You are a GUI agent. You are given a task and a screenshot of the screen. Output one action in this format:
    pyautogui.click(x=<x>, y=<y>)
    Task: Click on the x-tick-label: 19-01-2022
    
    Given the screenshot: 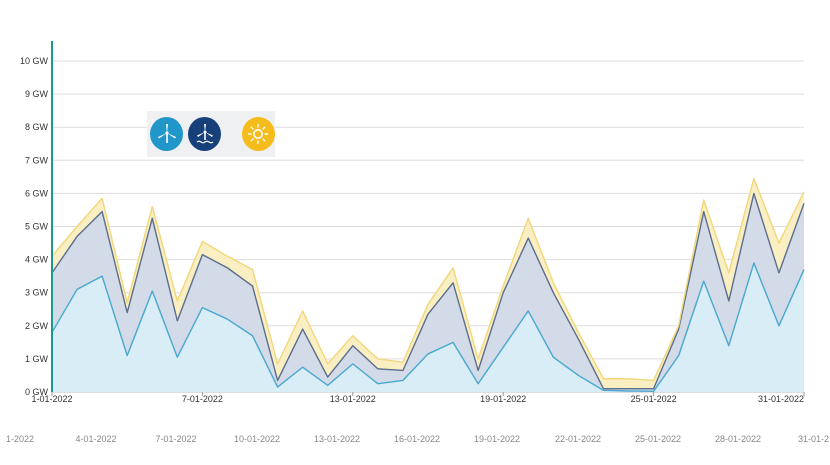 What is the action you would take?
    pyautogui.click(x=503, y=399)
    